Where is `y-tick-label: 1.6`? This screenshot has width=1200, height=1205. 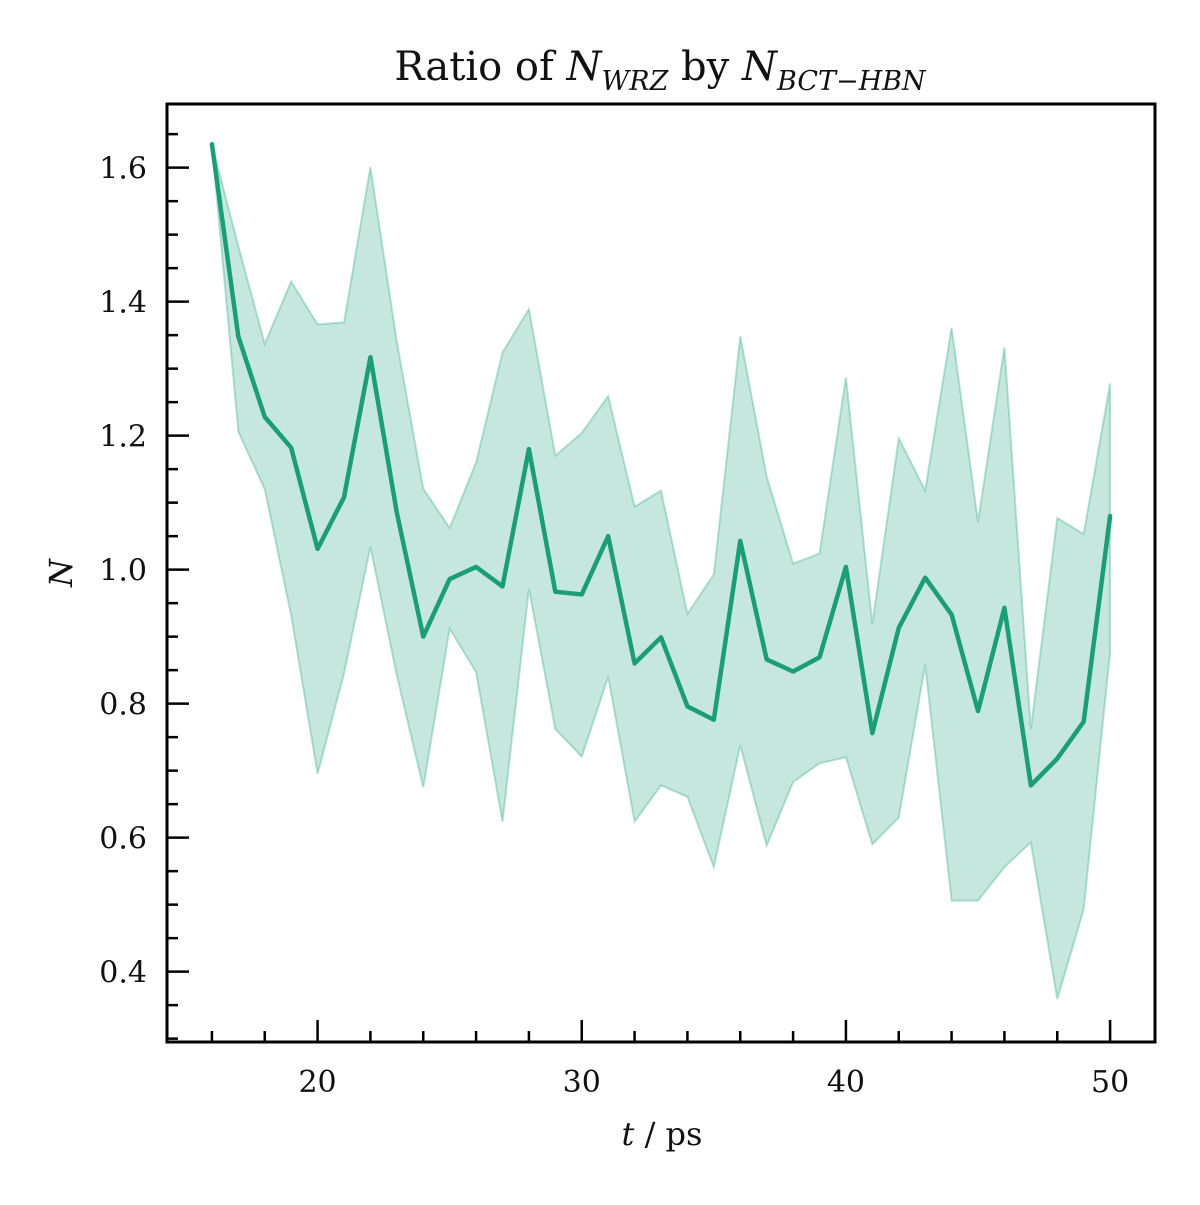 y-tick-label: 1.6 is located at coordinates (123, 169).